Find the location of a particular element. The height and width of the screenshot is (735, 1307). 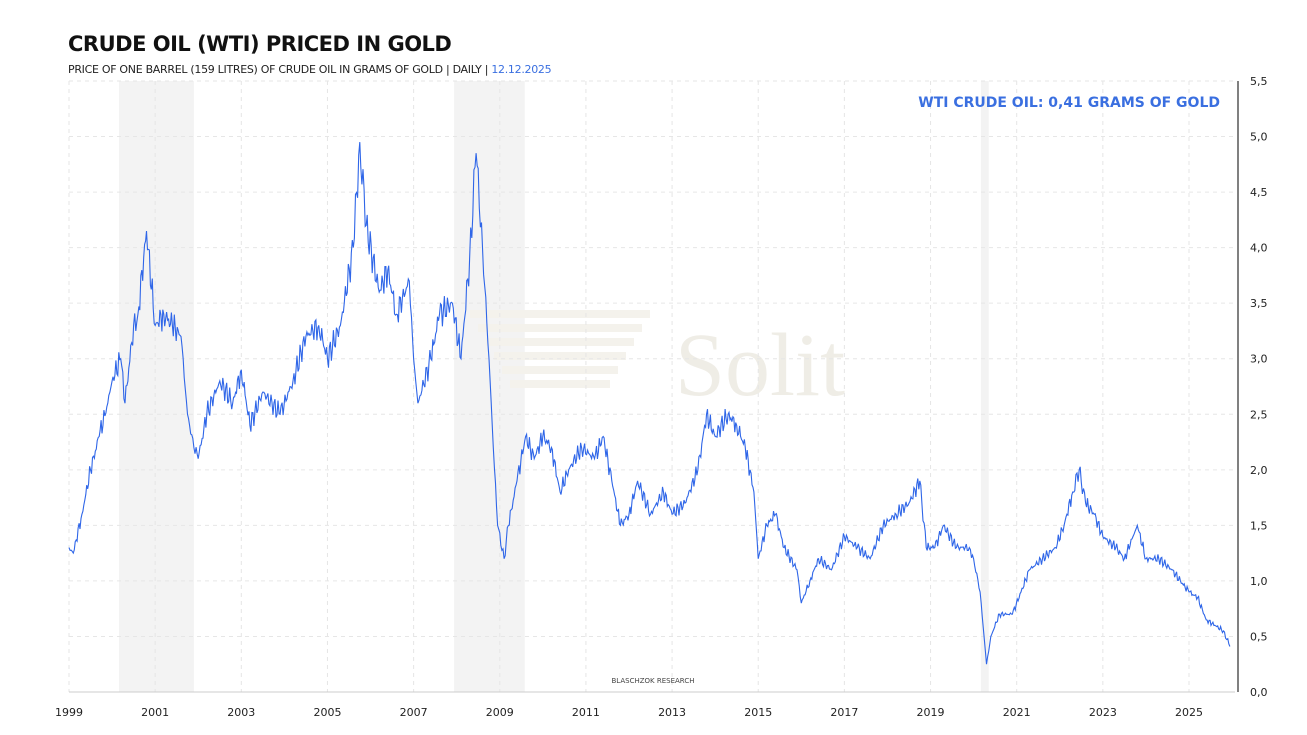

x-tick-label: 2015 is located at coordinates (758, 712).